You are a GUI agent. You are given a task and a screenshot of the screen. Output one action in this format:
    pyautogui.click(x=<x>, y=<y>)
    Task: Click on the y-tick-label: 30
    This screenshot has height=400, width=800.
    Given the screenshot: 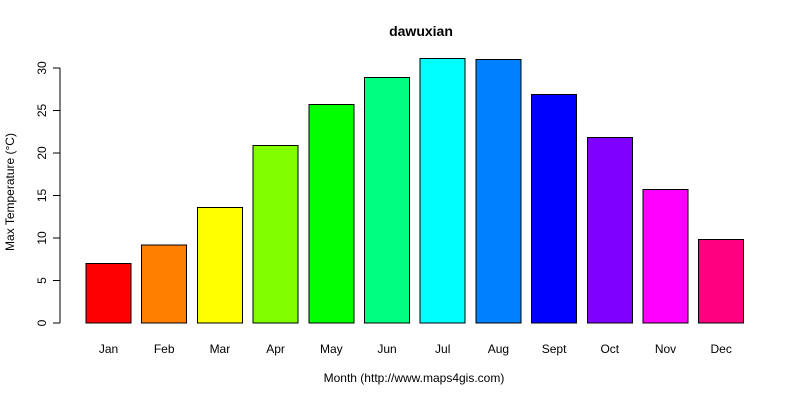 What is the action you would take?
    pyautogui.click(x=42, y=68)
    